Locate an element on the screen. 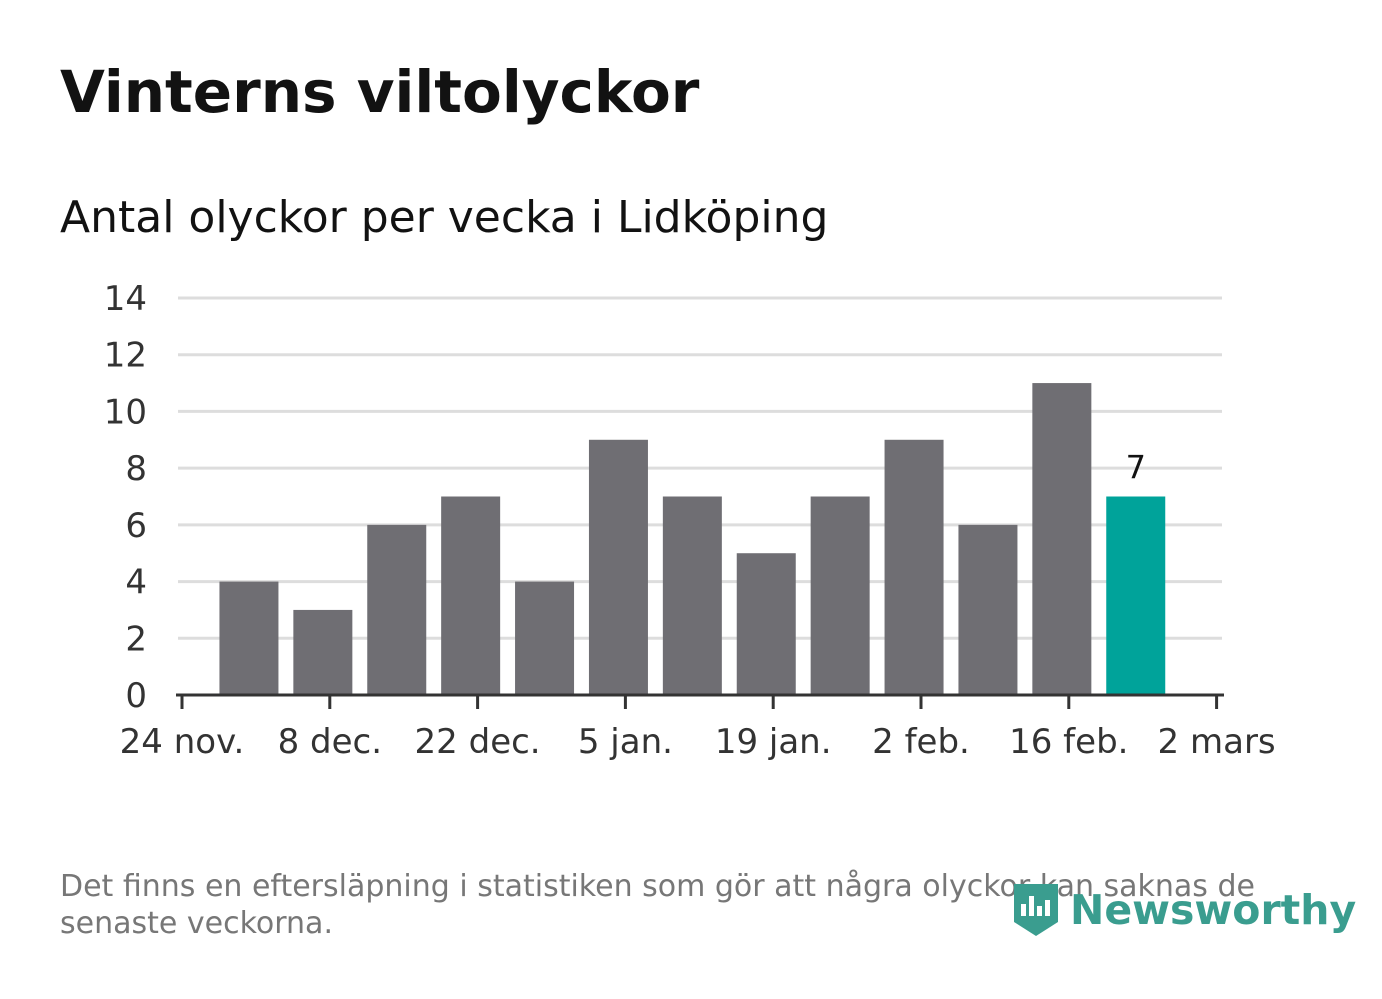 This screenshot has width=1382, height=999. newsworthy-logo: Newsworthy is located at coordinates (1183, 910).